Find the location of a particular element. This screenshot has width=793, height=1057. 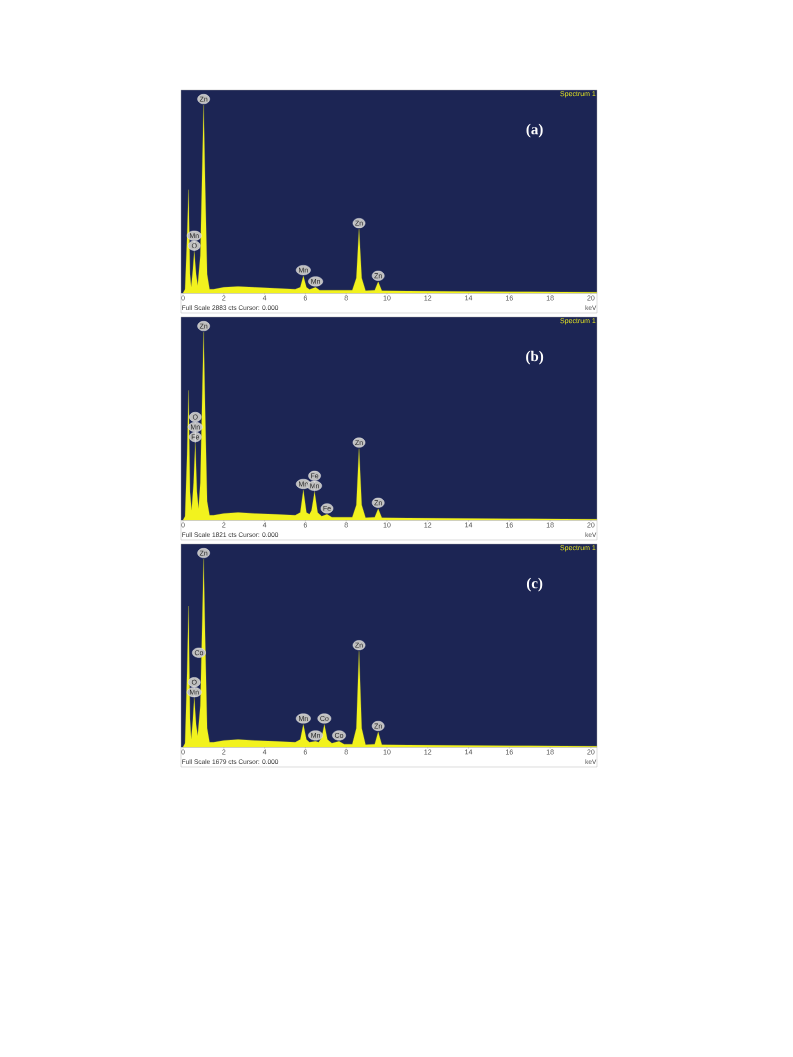

text: (b) is located at coordinates (535, 357).